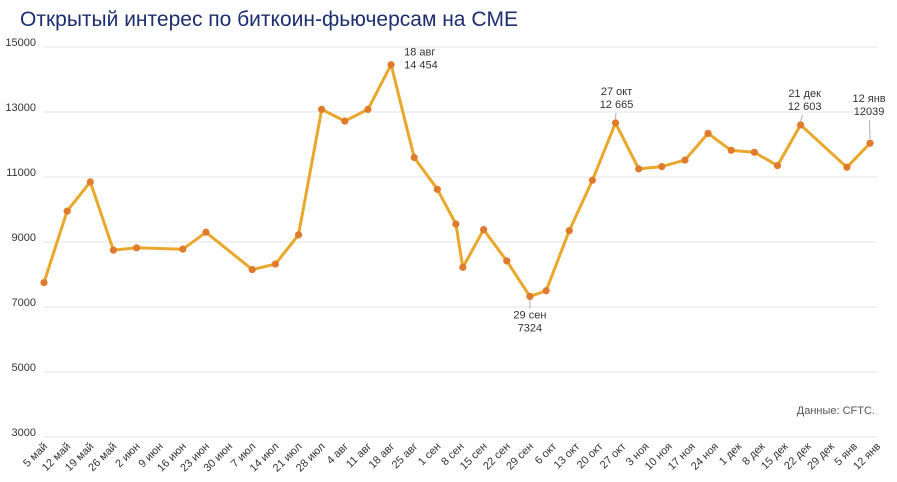 The height and width of the screenshot is (482, 897). I want to click on y-axis: 3000 5000 7000 9000 11000 13000 15000, so click(20, 238).